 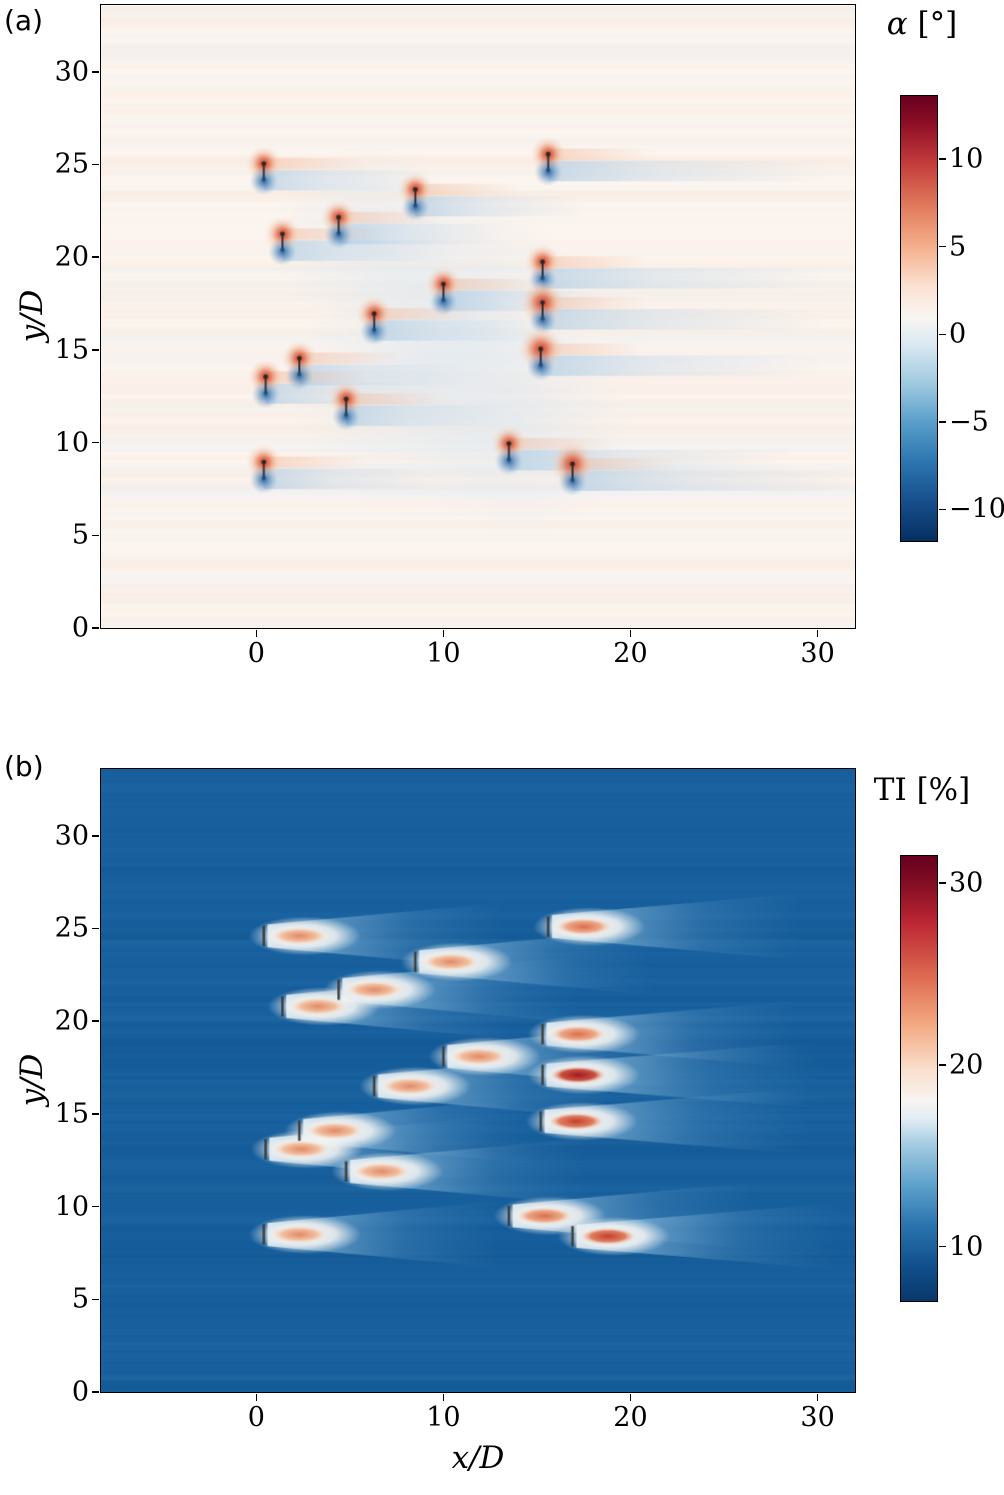 I want to click on panel-a-colorbar-gradient, so click(x=919, y=318).